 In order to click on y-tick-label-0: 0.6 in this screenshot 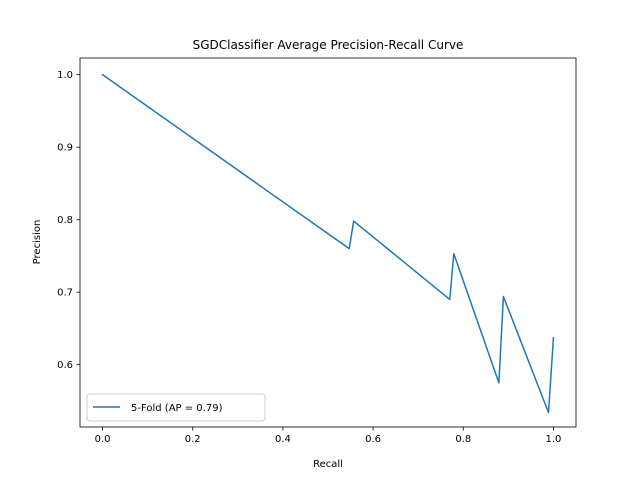, I will do `click(65, 365)`.